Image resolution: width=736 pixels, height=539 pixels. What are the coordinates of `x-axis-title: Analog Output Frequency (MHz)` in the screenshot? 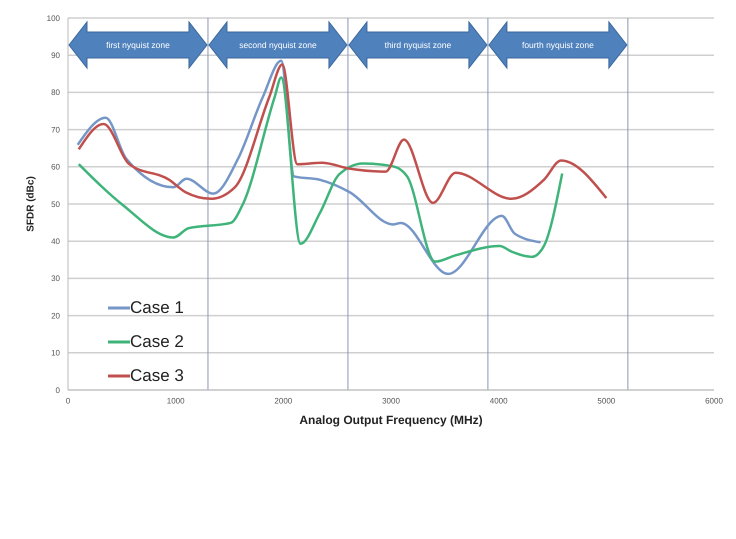 It's located at (391, 420).